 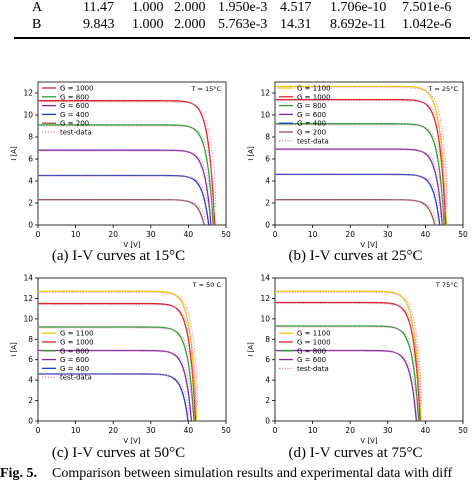 I want to click on figure-caption-label: Fig. 5., so click(x=18, y=473).